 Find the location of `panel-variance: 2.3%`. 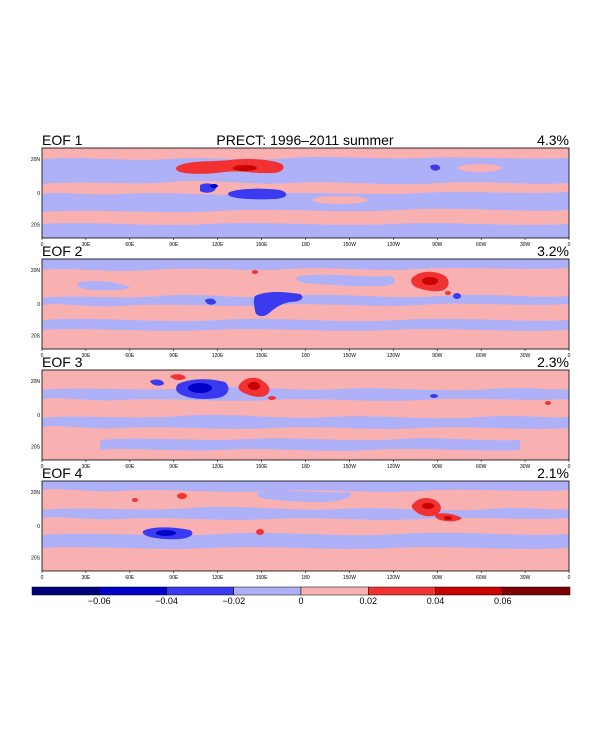

panel-variance: 2.3% is located at coordinates (553, 362).